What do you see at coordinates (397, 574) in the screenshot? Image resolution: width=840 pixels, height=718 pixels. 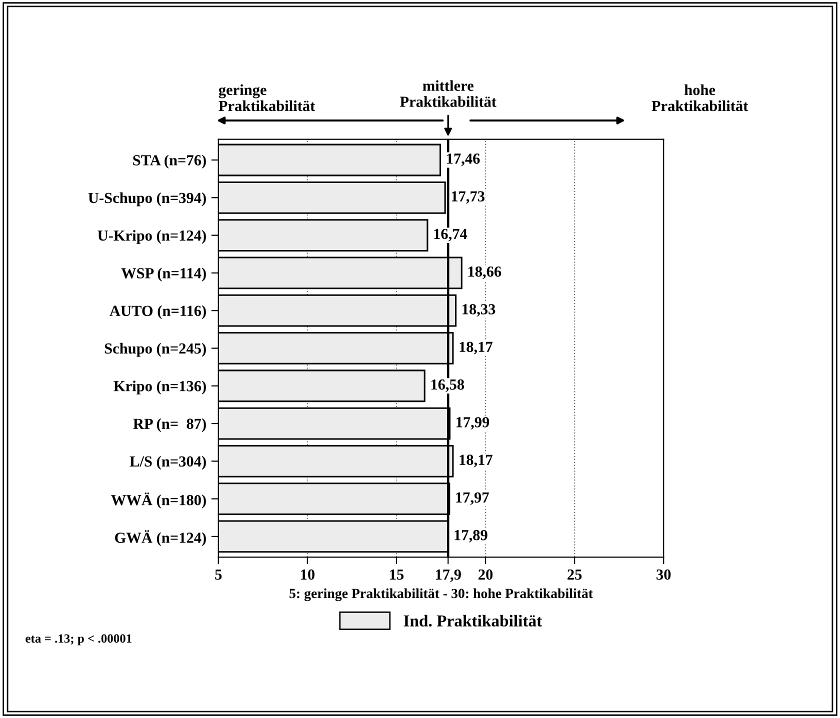 I see `x-tick-label: 15` at bounding box center [397, 574].